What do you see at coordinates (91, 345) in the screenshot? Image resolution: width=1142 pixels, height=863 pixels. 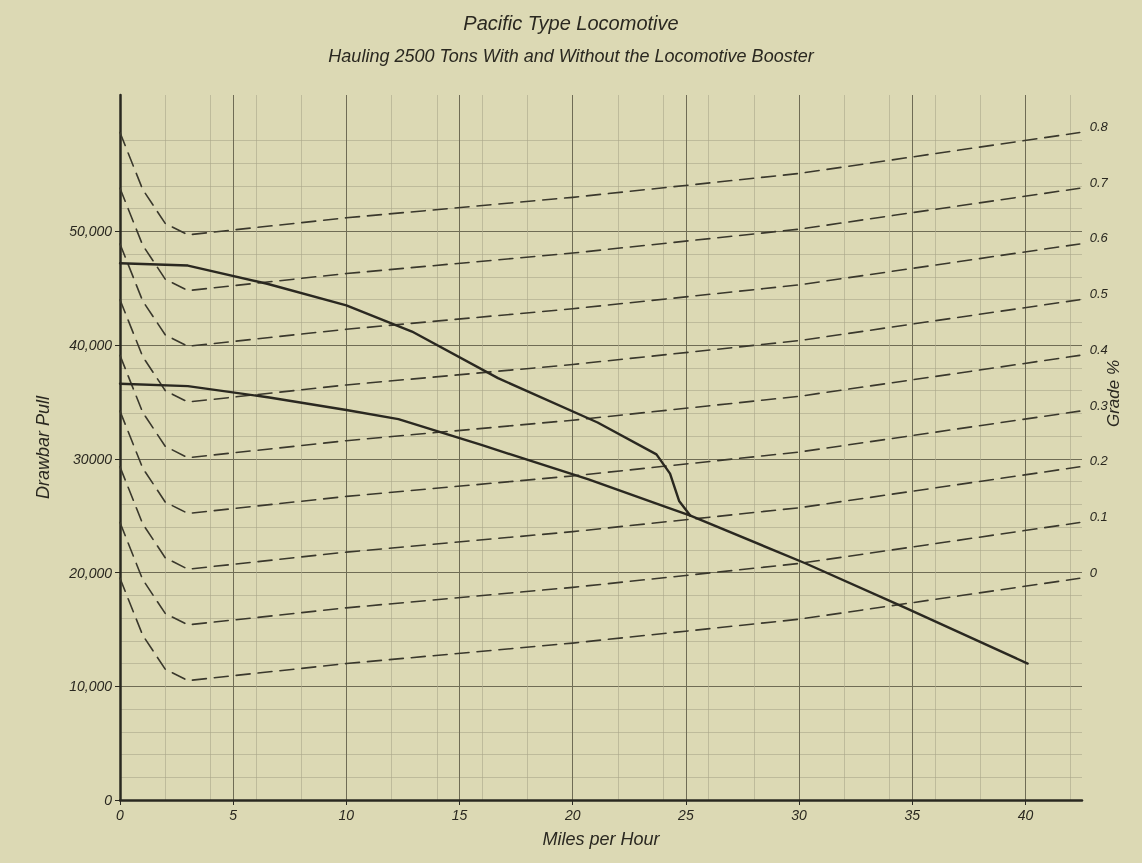 I see `y-tick-label: 40,000` at bounding box center [91, 345].